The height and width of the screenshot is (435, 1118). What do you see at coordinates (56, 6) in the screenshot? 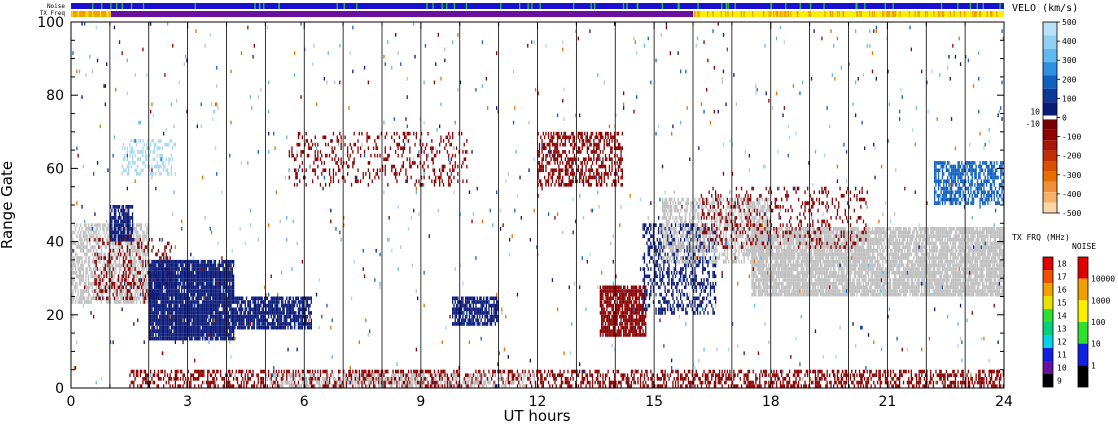
I see `noise-strip-label: Noise` at bounding box center [56, 6].